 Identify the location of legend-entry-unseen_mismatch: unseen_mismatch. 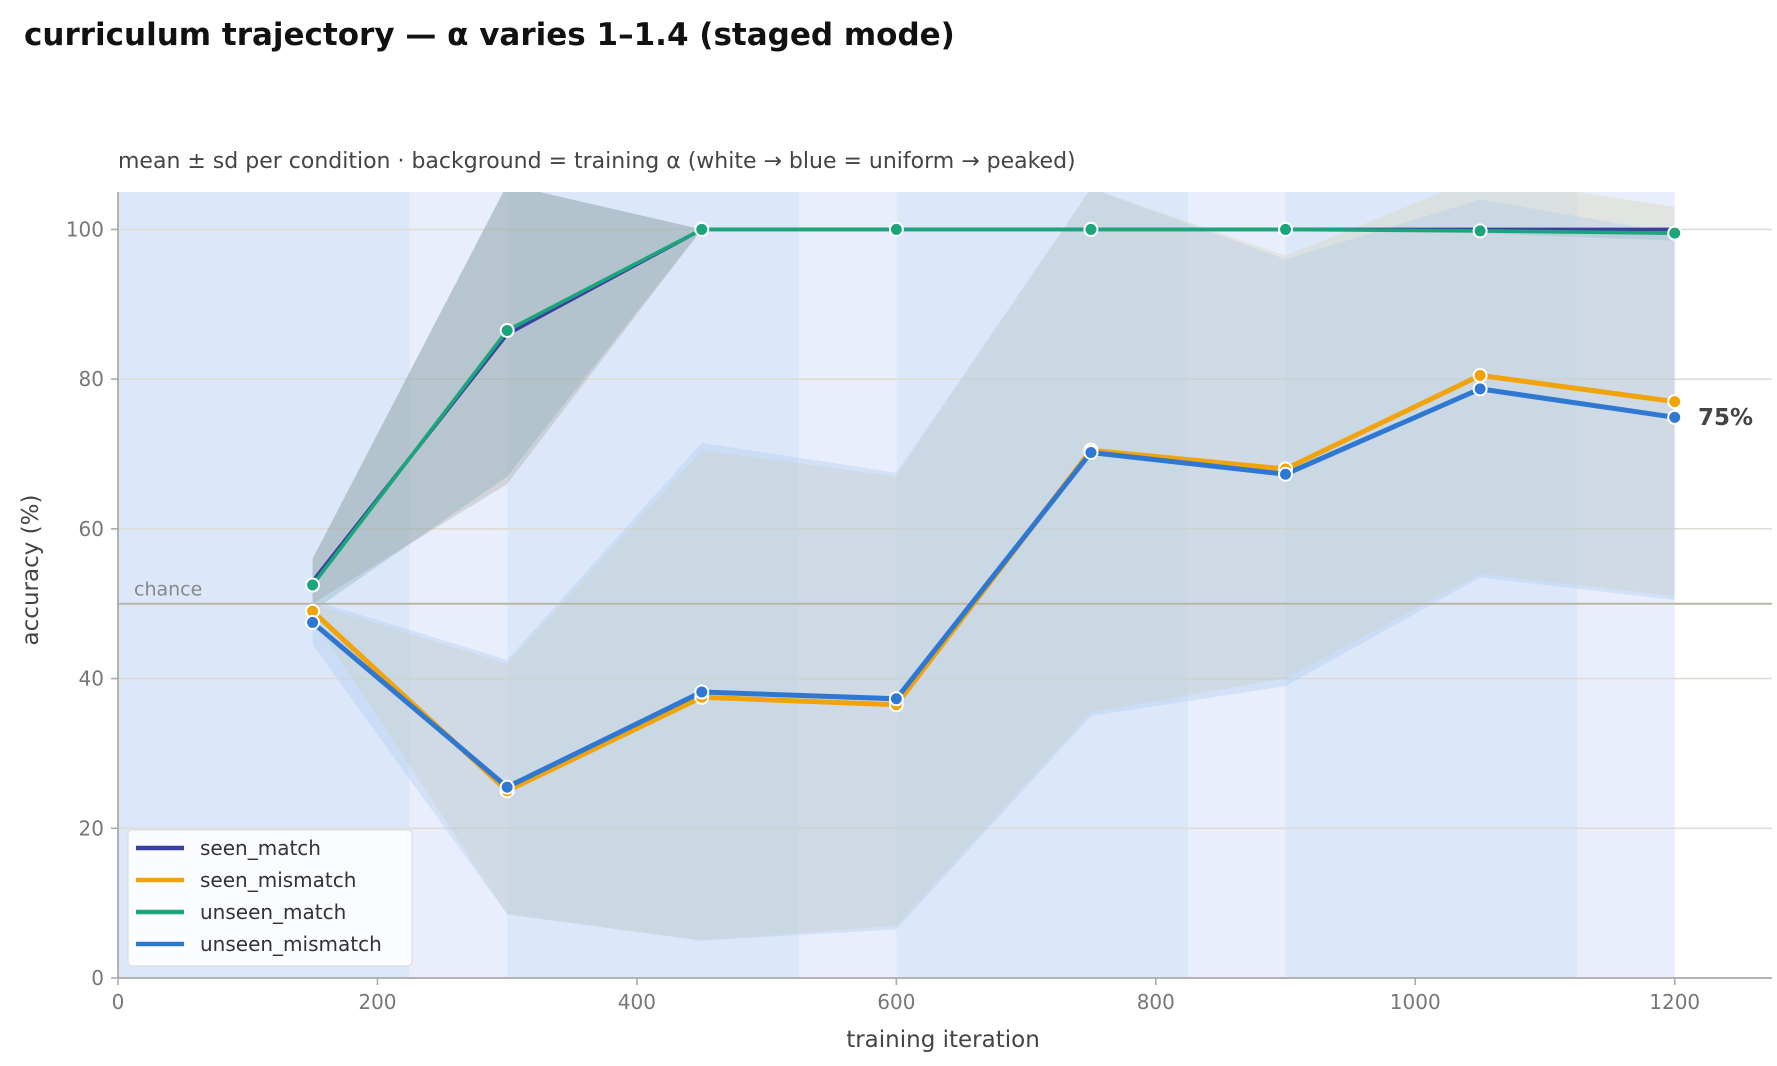
(291, 944).